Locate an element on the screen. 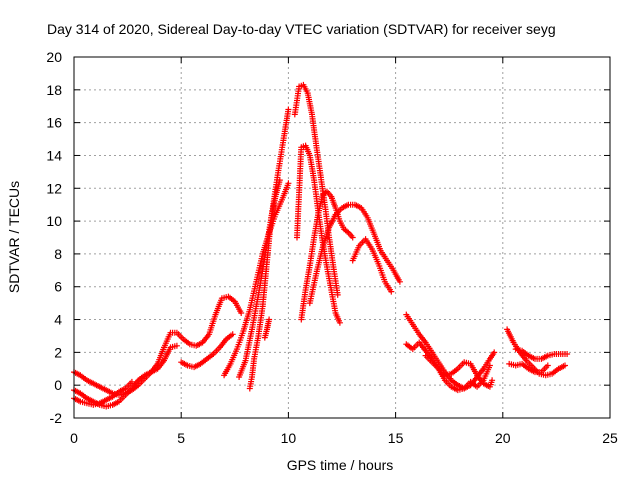  y-tick-label: 0 is located at coordinates (58, 385).